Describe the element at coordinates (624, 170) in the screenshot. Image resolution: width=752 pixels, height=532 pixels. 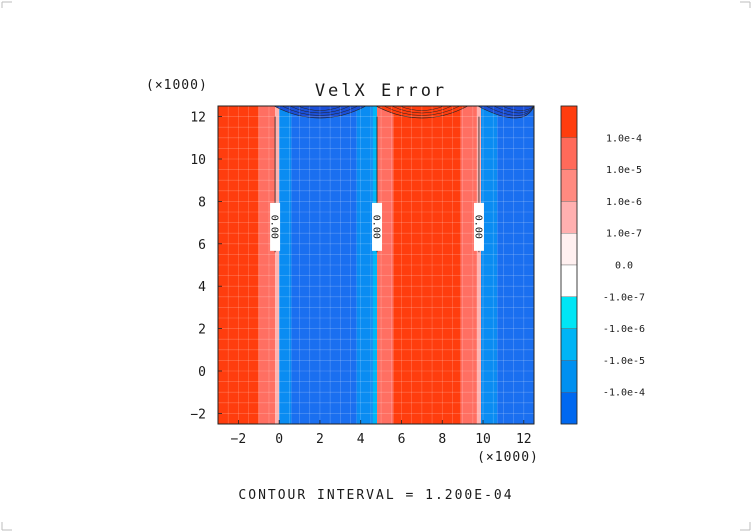
I see `colorbar-label-1: 1.0e-5` at that location.